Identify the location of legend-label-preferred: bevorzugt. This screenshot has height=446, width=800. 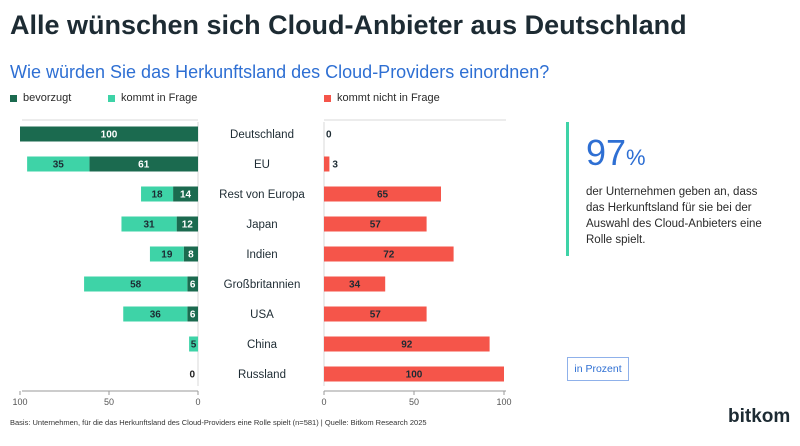
(47, 98).